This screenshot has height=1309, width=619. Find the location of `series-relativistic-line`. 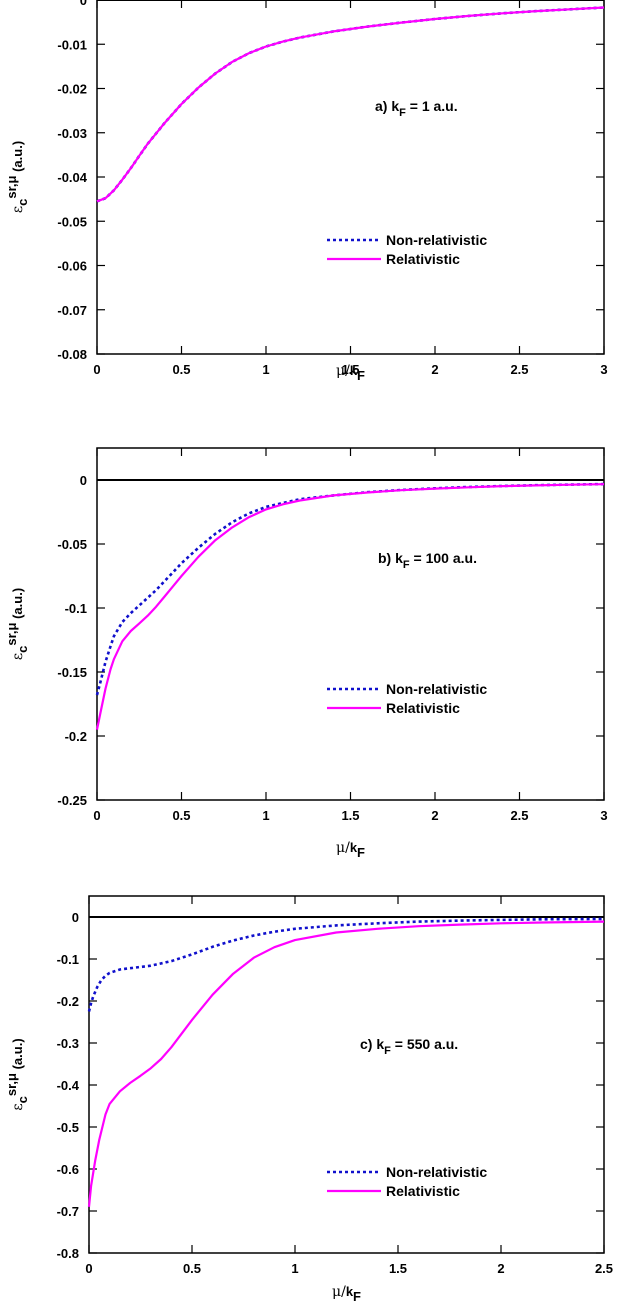

series-relativistic-line is located at coordinates (350, 104).